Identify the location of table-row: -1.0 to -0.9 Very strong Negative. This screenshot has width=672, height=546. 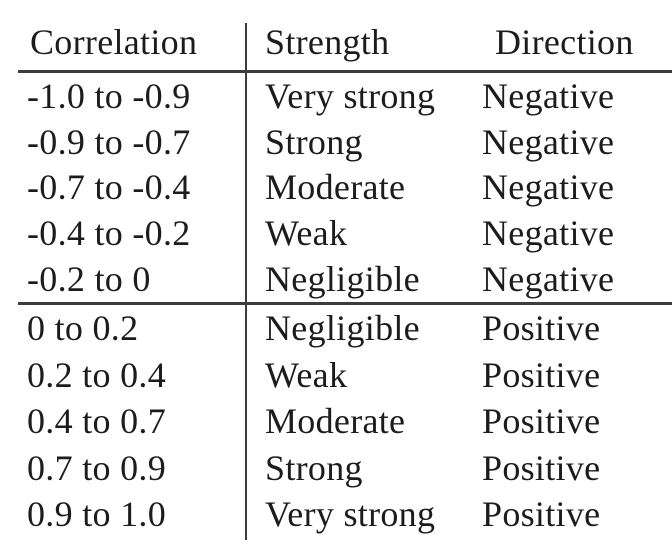
(345, 96).